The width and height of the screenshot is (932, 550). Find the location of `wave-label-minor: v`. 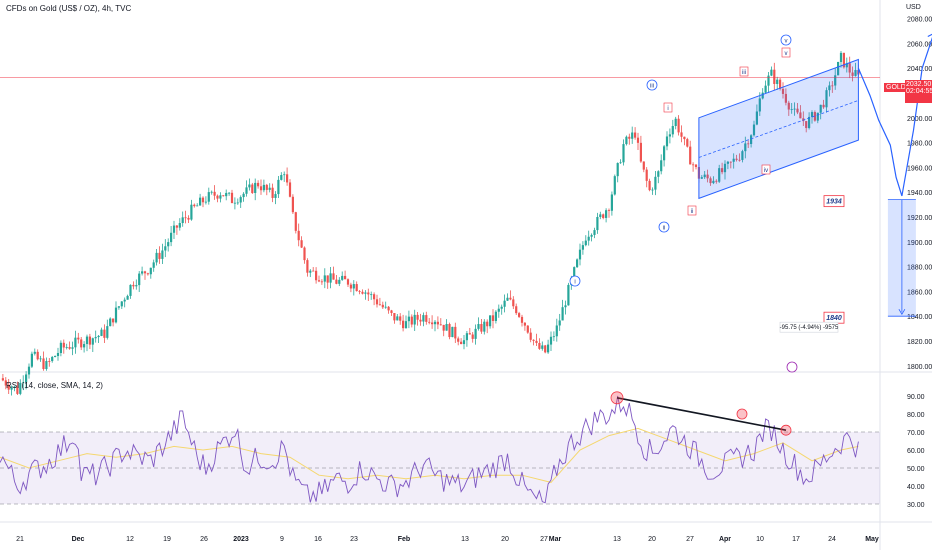

wave-label-minor: v is located at coordinates (786, 54).